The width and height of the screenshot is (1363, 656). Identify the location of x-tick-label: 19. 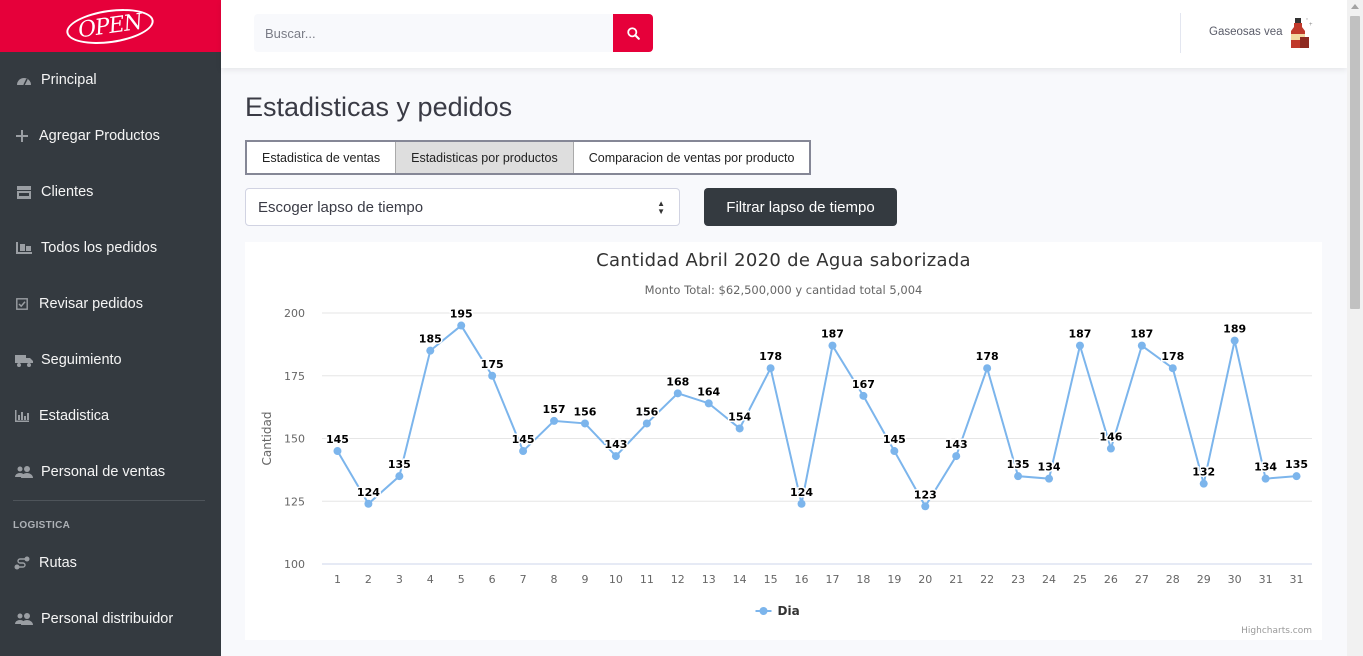
(894, 579).